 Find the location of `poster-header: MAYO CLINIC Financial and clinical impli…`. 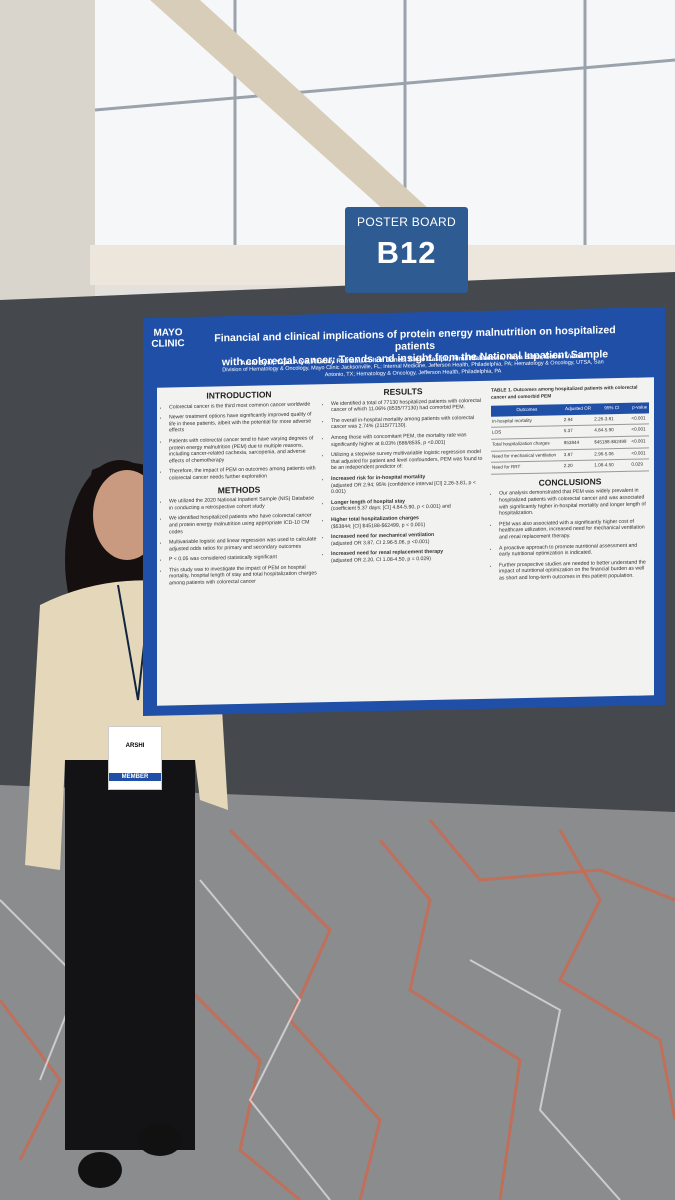

poster-header: MAYO CLINIC Financial and clinical impli… is located at coordinates (404, 346).